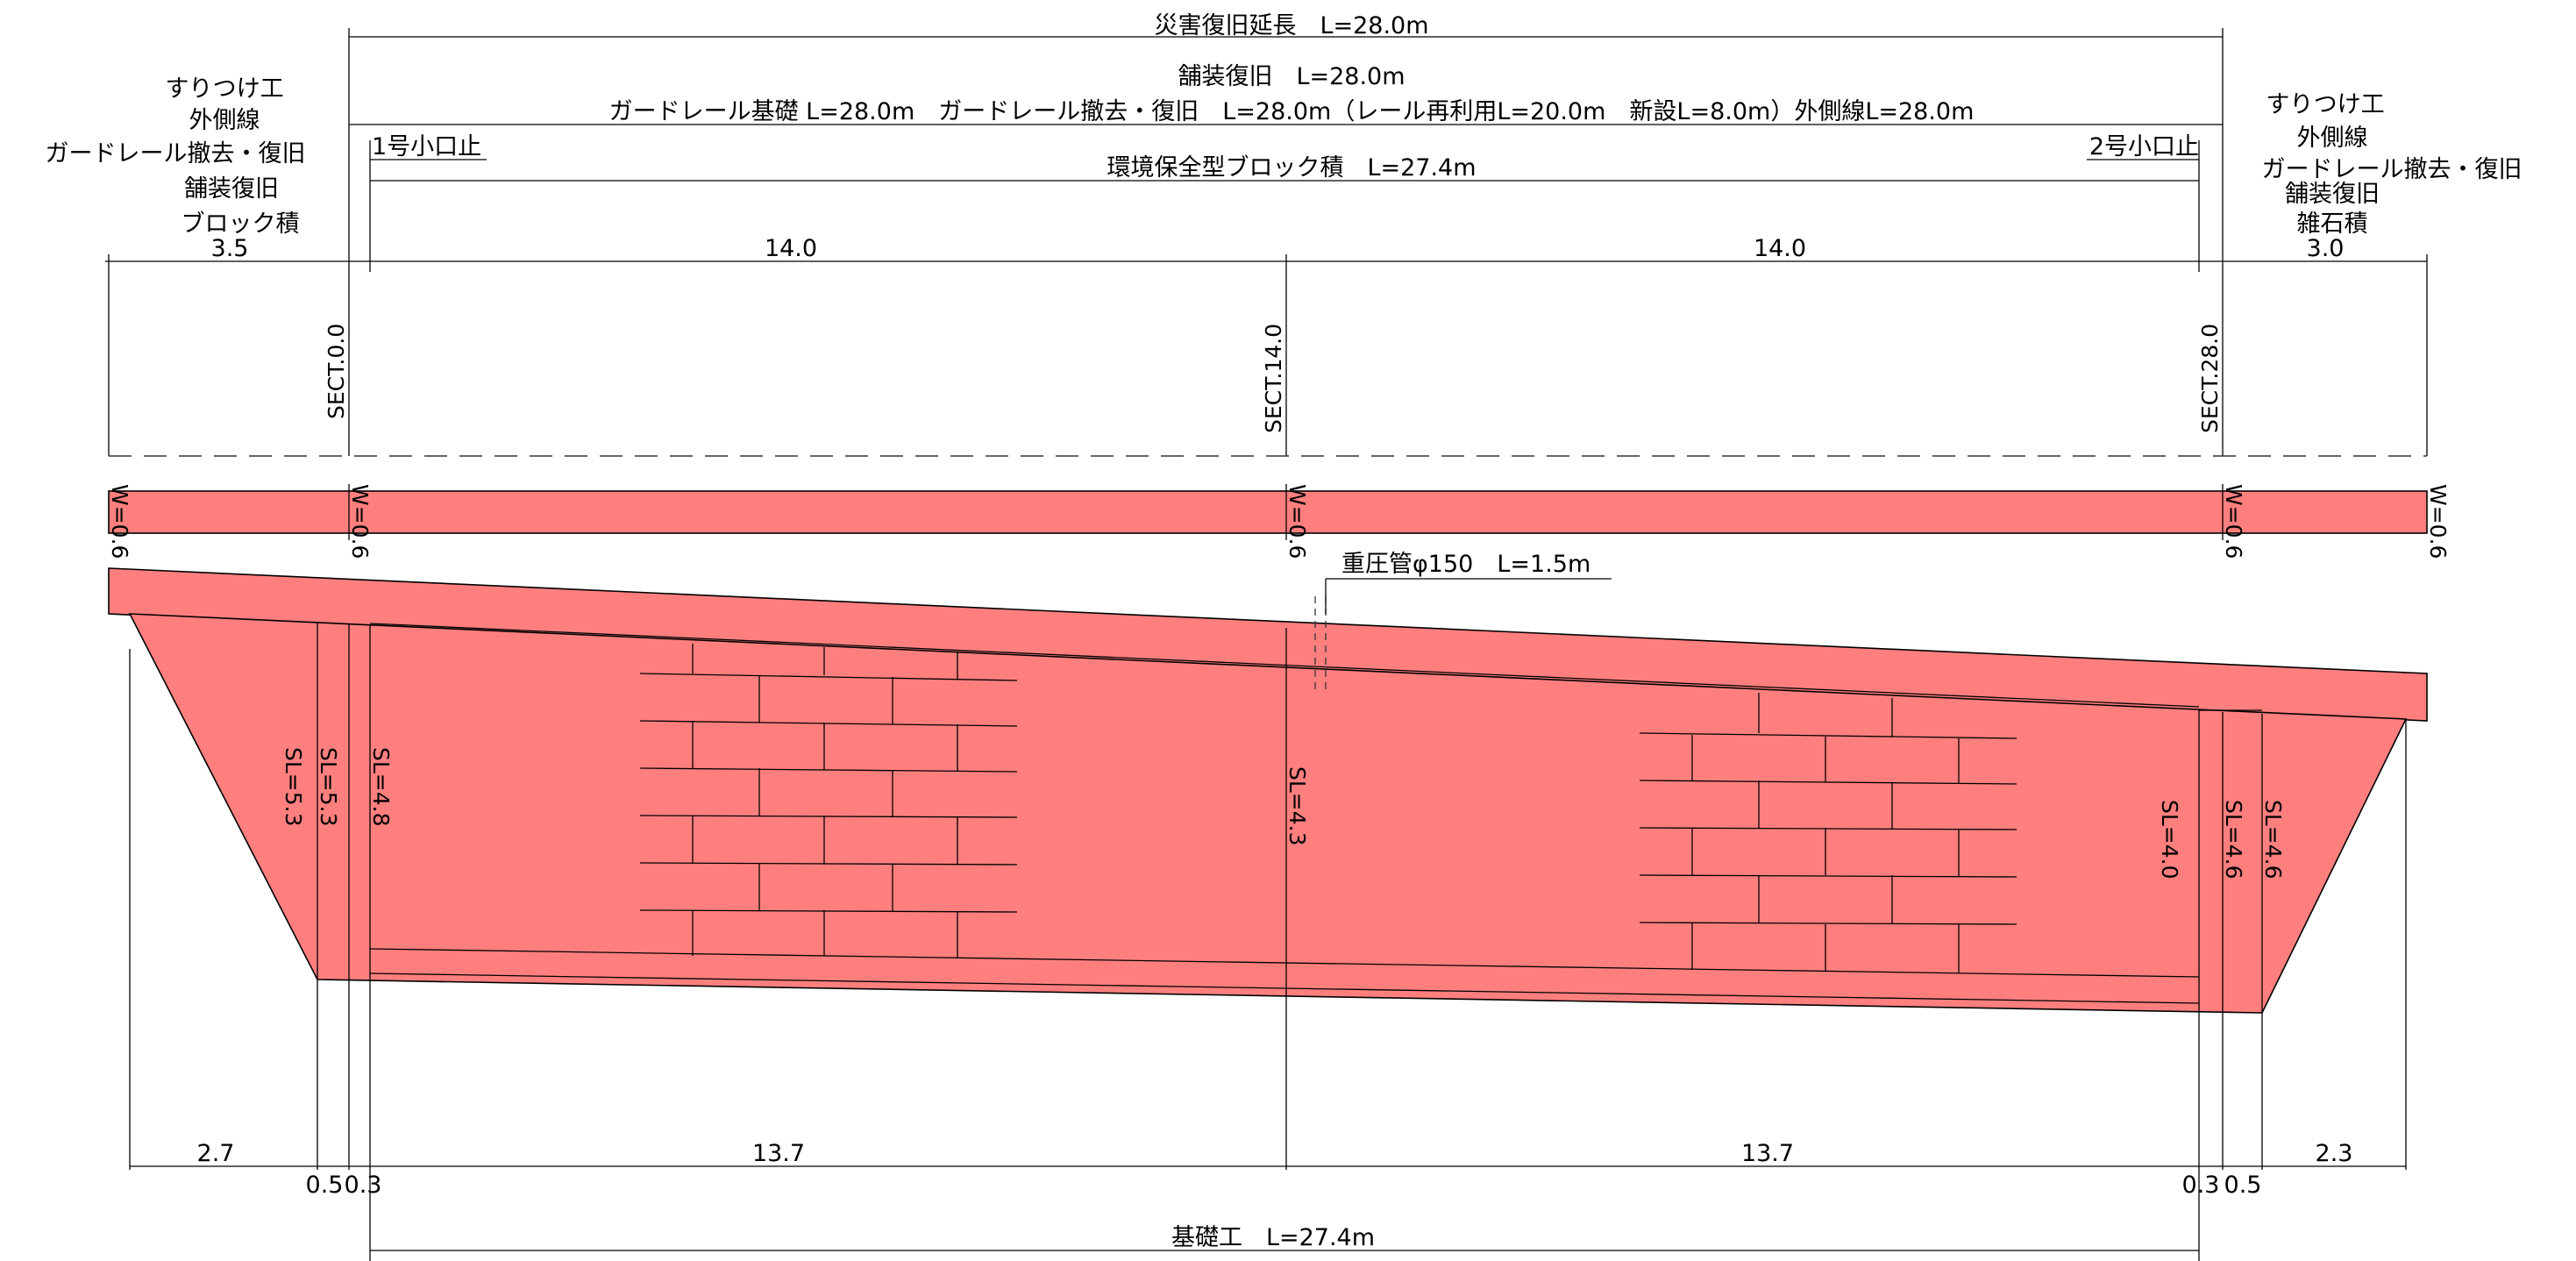 This screenshot has height=1261, width=2576. Describe the element at coordinates (119, 521) in the screenshot. I see `width-label-1: W=0.6` at that location.